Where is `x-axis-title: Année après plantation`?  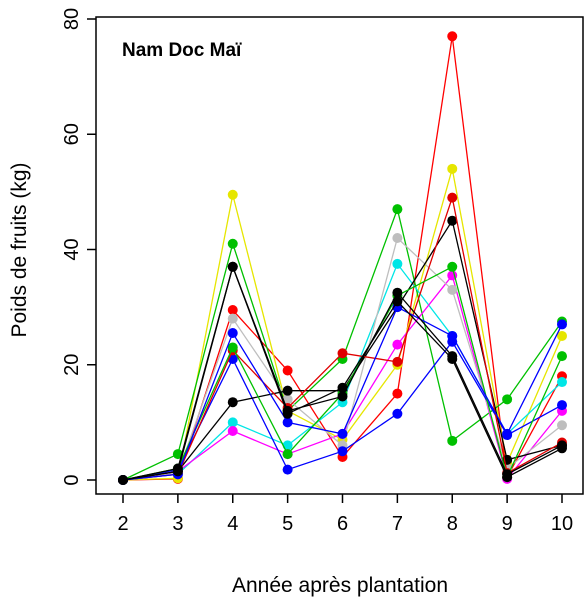 x-axis-title: Année après plantation is located at coordinates (340, 585).